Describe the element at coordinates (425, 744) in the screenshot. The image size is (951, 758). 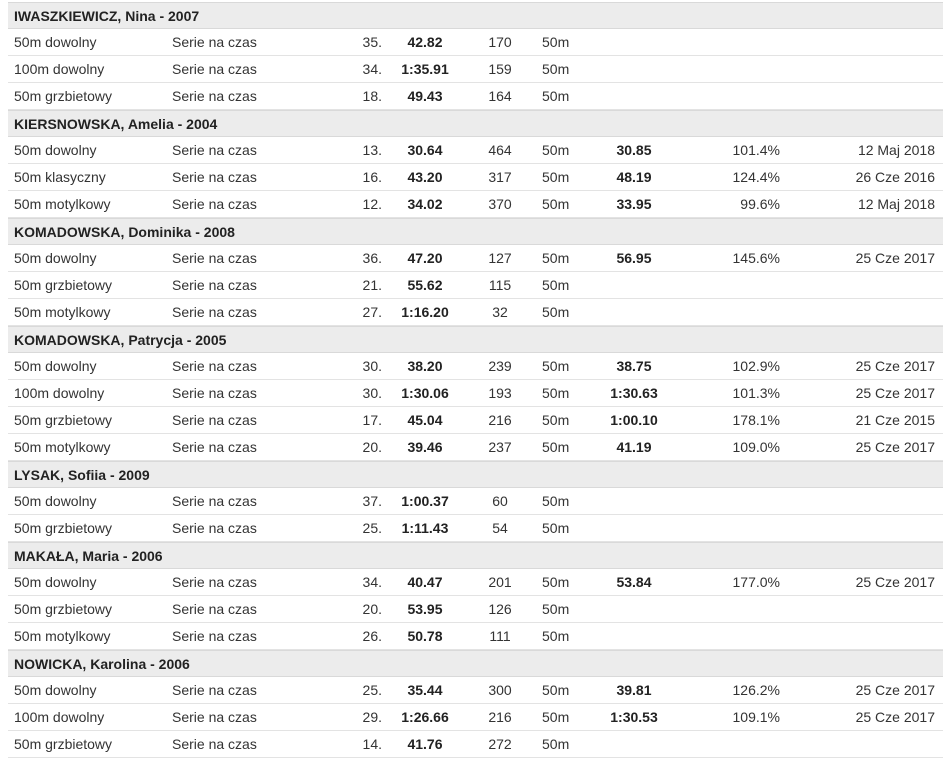
I see `result-time: 41.76` at that location.